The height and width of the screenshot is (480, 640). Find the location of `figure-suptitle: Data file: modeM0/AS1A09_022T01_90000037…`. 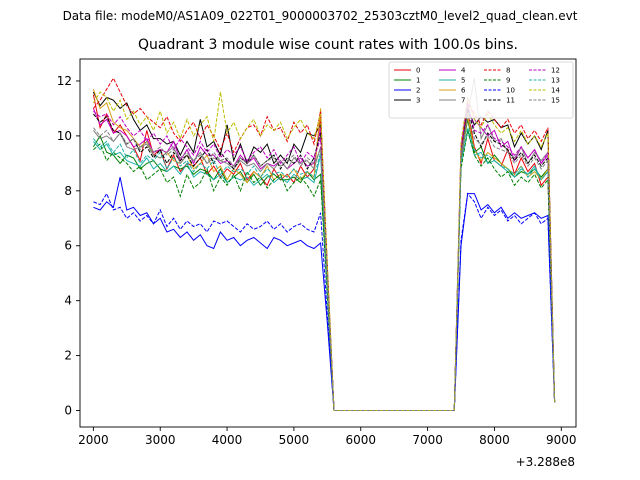

figure-suptitle: Data file: modeM0/AS1A09_022T01_90000037… is located at coordinates (320, 16).